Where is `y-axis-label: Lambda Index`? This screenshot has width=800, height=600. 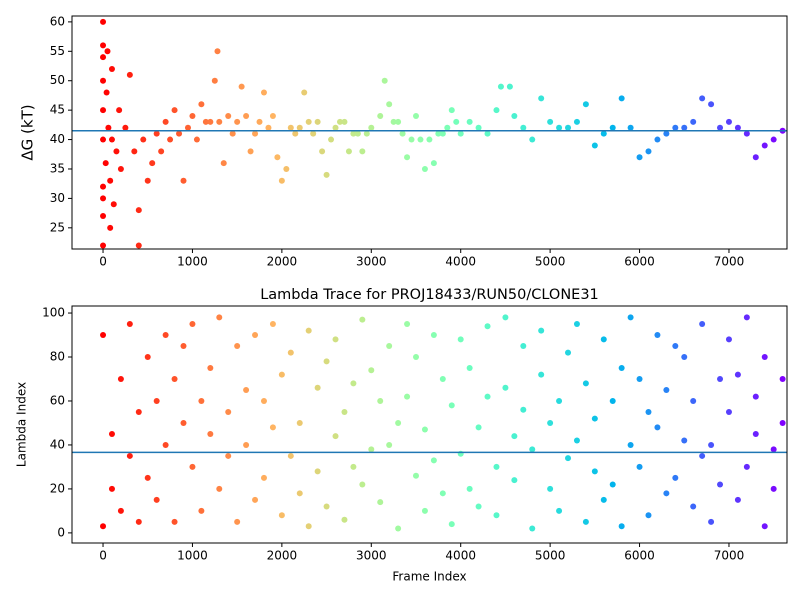 y-axis-label: Lambda Index is located at coordinates (22, 424).